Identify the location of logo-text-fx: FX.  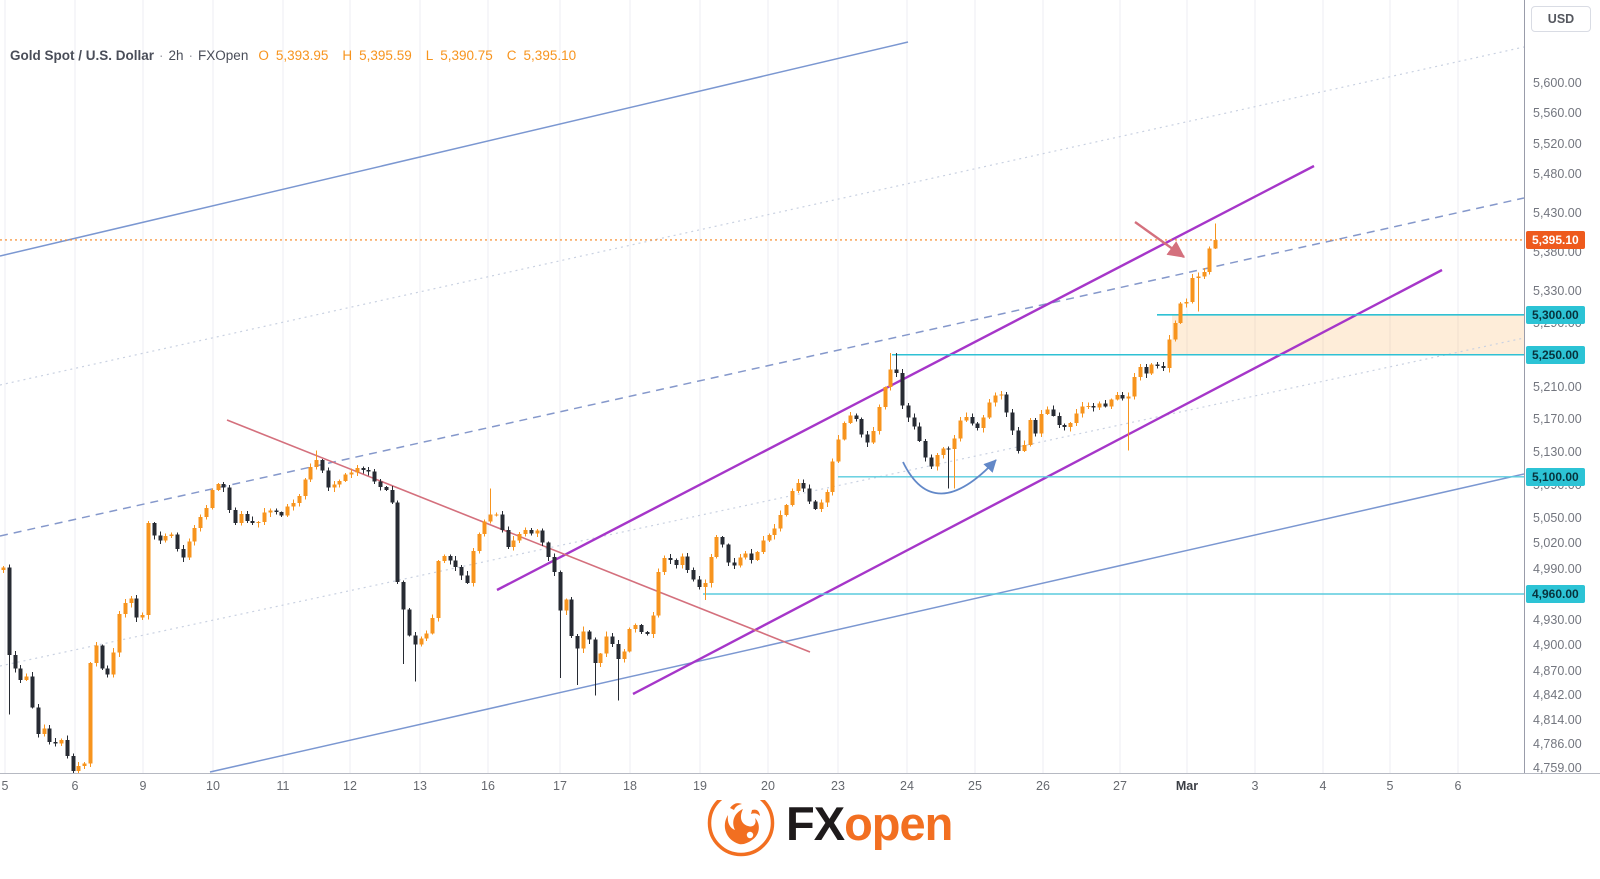
(815, 823).